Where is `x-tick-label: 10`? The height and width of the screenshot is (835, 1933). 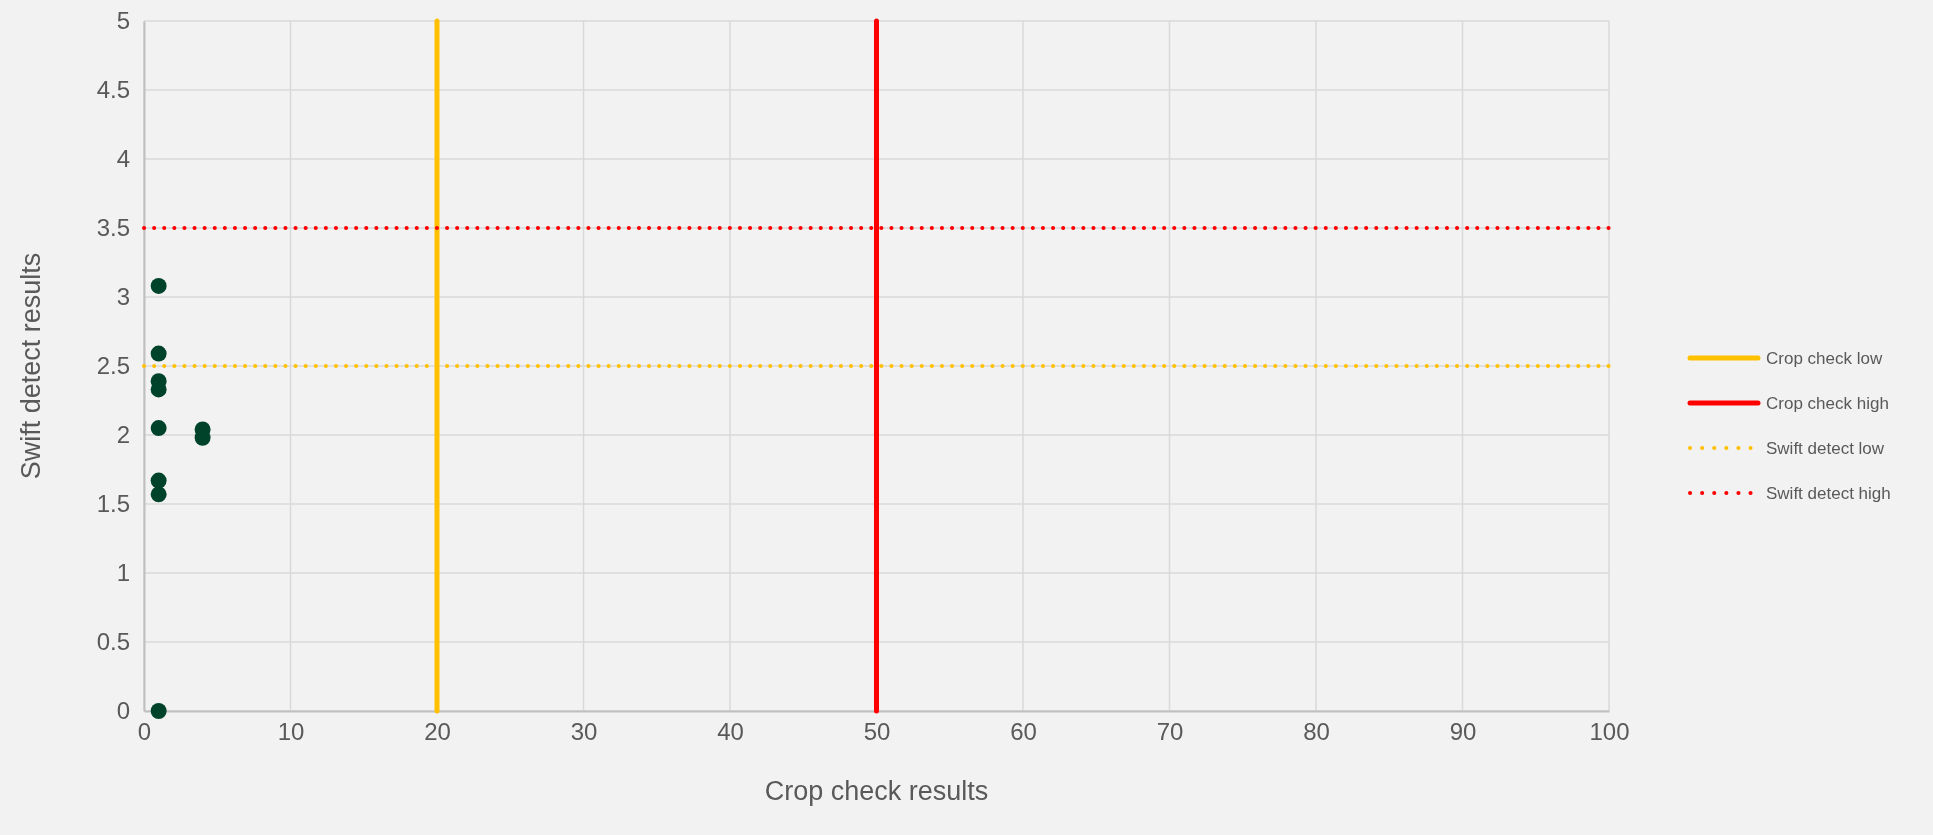
x-tick-label: 10 is located at coordinates (291, 732).